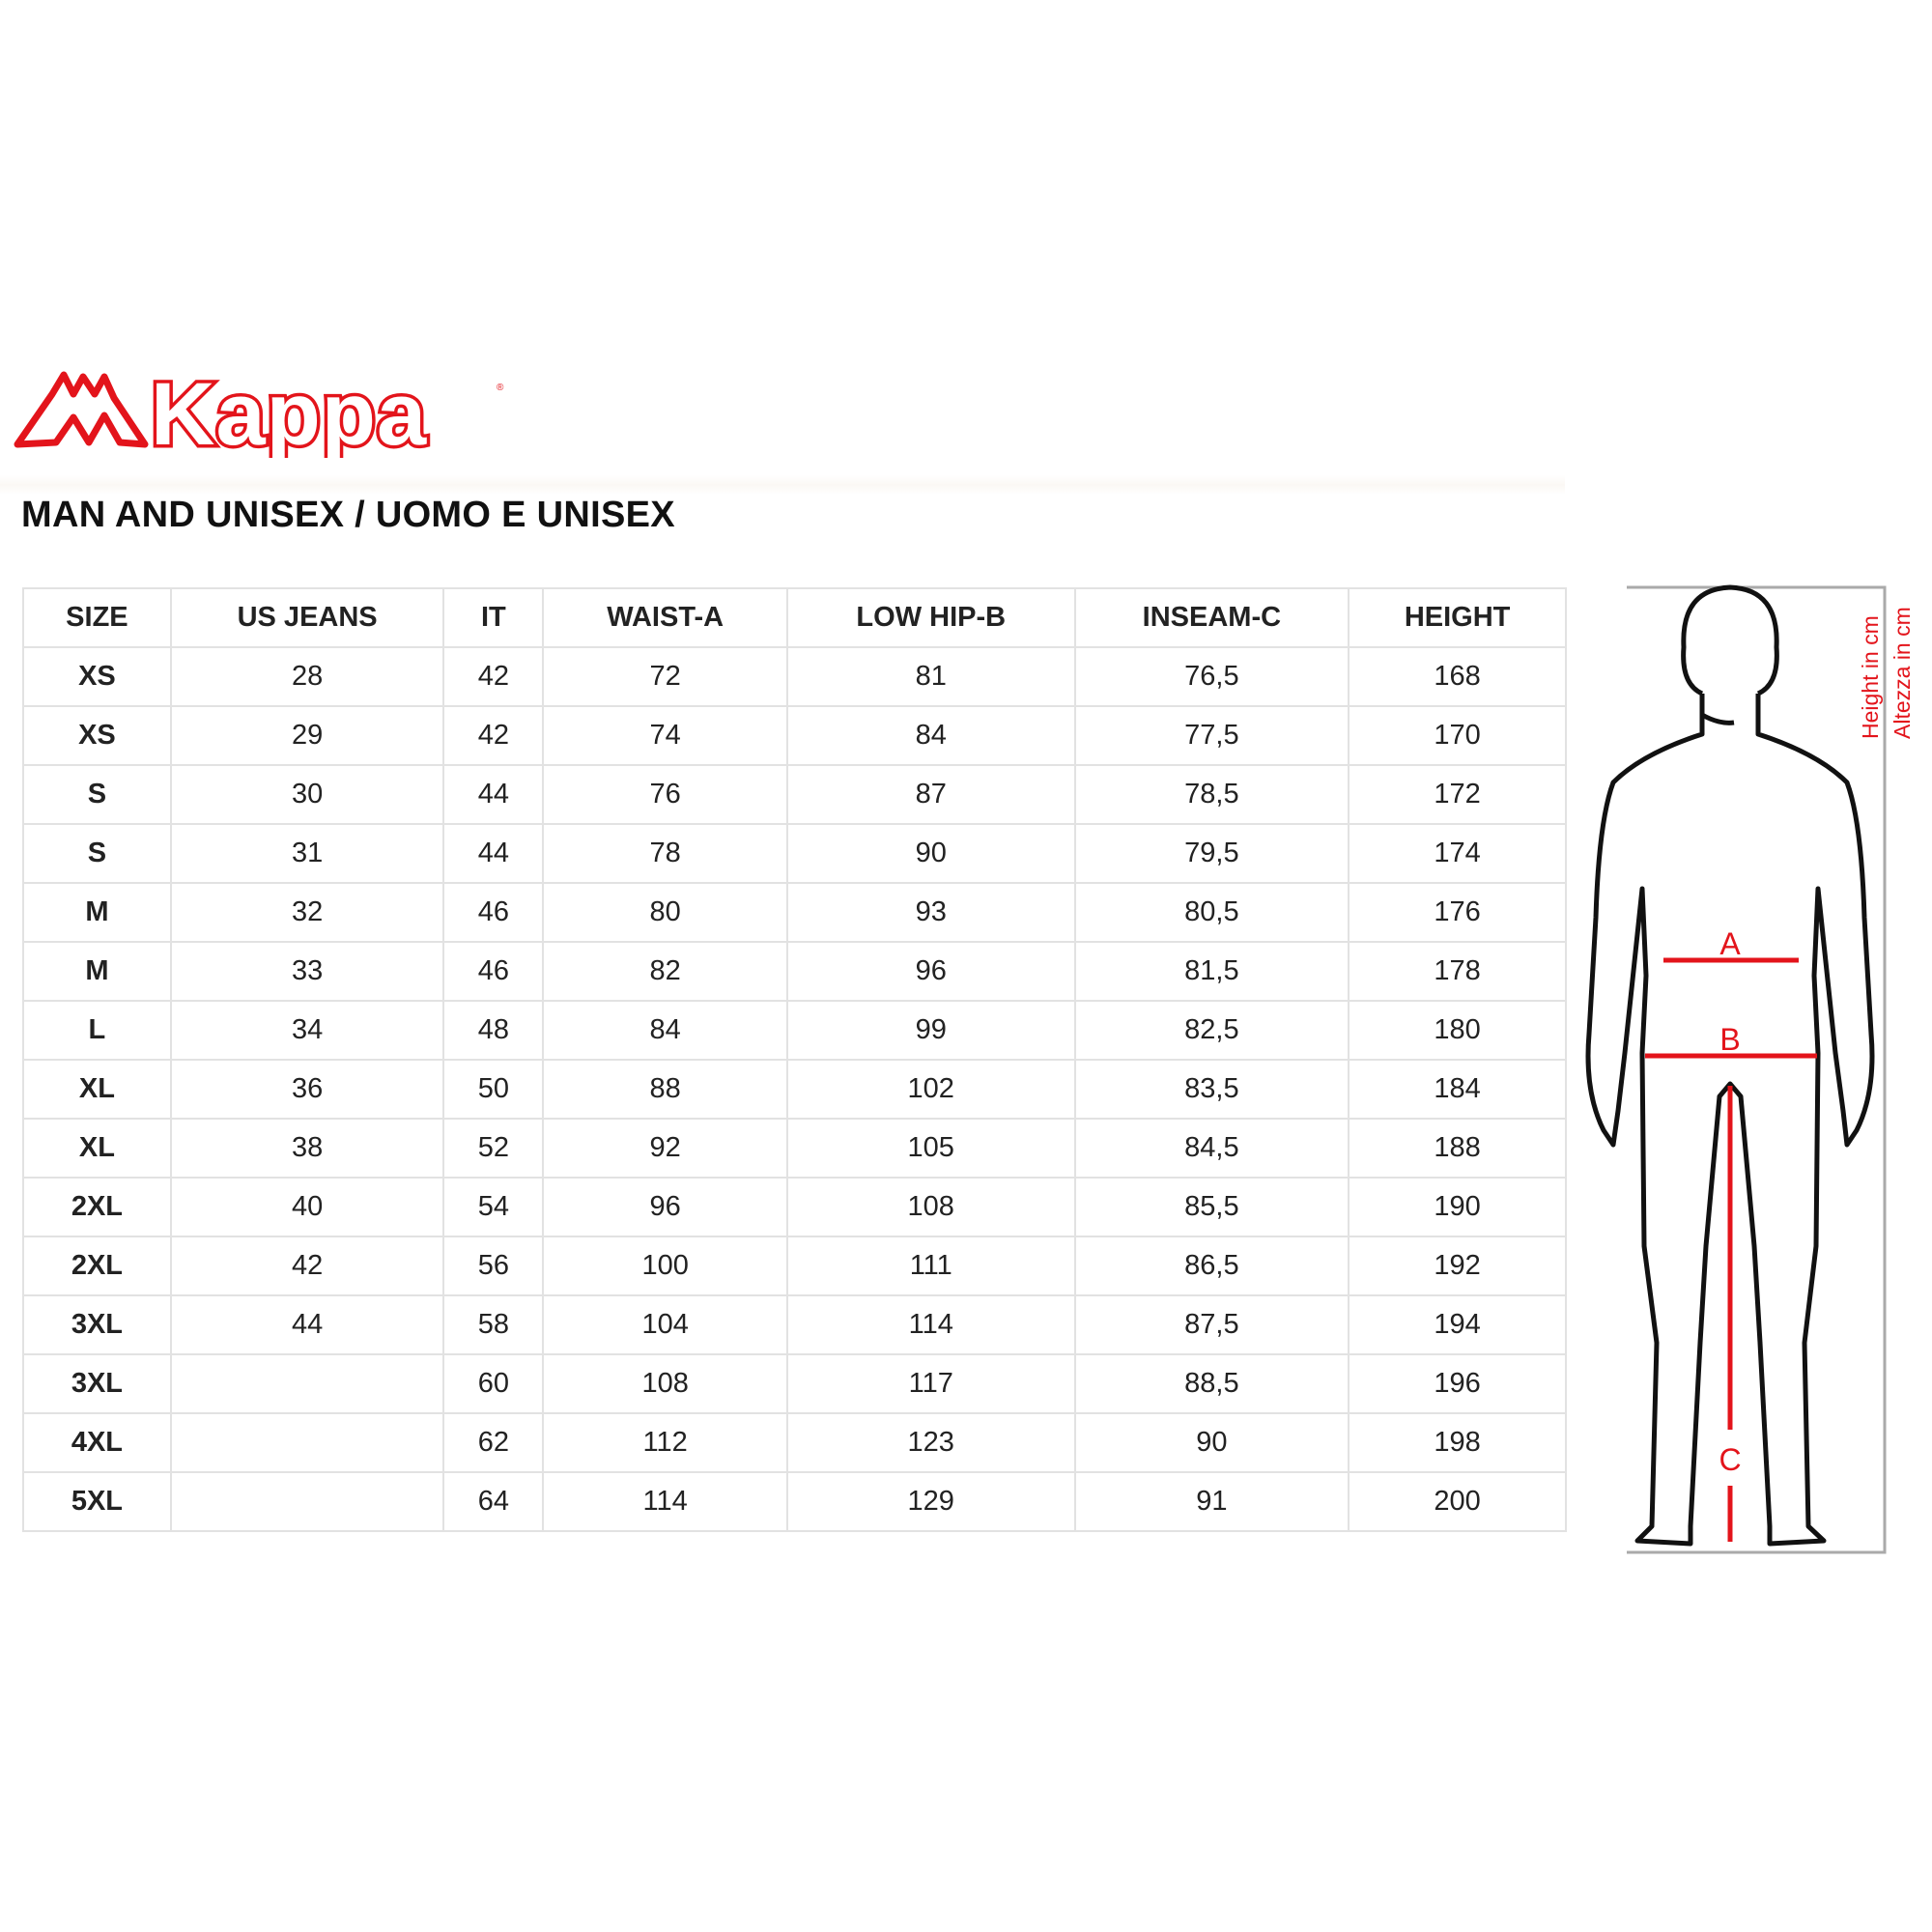 The height and width of the screenshot is (1932, 1932). Describe the element at coordinates (81, 409) in the screenshot. I see `omini-icon` at that location.